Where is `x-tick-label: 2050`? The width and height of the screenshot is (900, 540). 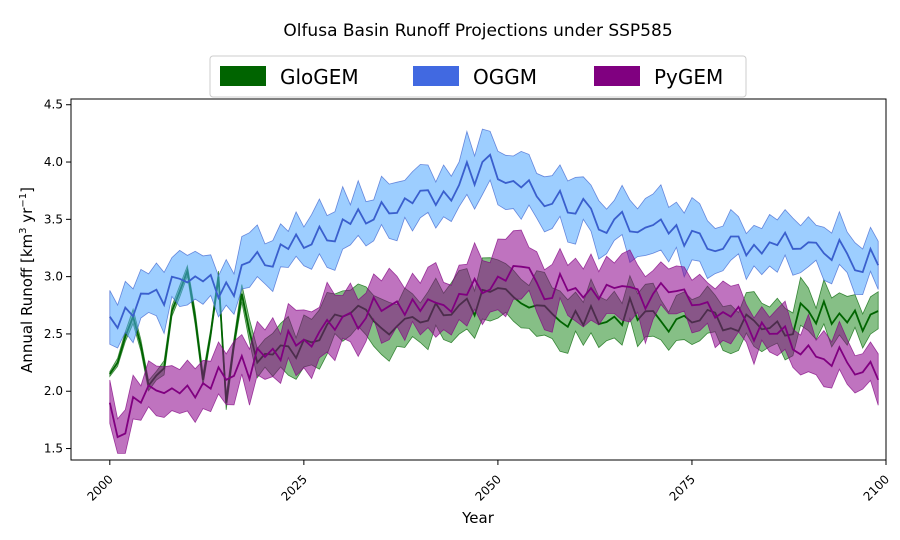 x-tick-label: 2050 is located at coordinates (488, 487).